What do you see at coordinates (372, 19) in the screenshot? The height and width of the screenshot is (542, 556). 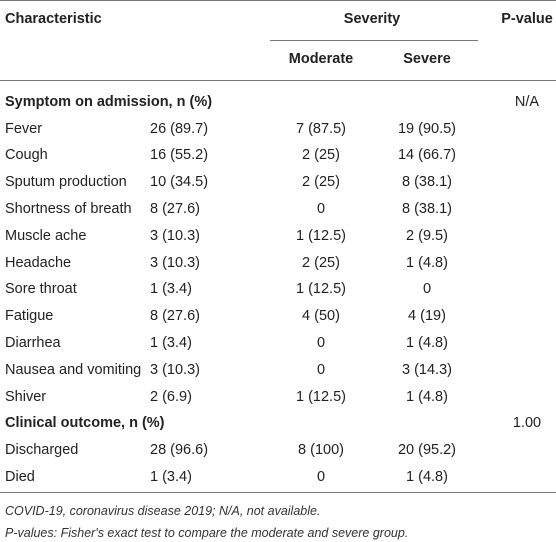 I see `header-cell: Severity` at bounding box center [372, 19].